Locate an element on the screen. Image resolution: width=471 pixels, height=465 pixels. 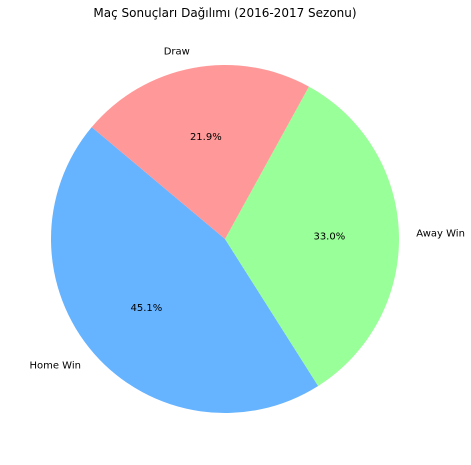
pie-category-label: Home Win is located at coordinates (55, 366).